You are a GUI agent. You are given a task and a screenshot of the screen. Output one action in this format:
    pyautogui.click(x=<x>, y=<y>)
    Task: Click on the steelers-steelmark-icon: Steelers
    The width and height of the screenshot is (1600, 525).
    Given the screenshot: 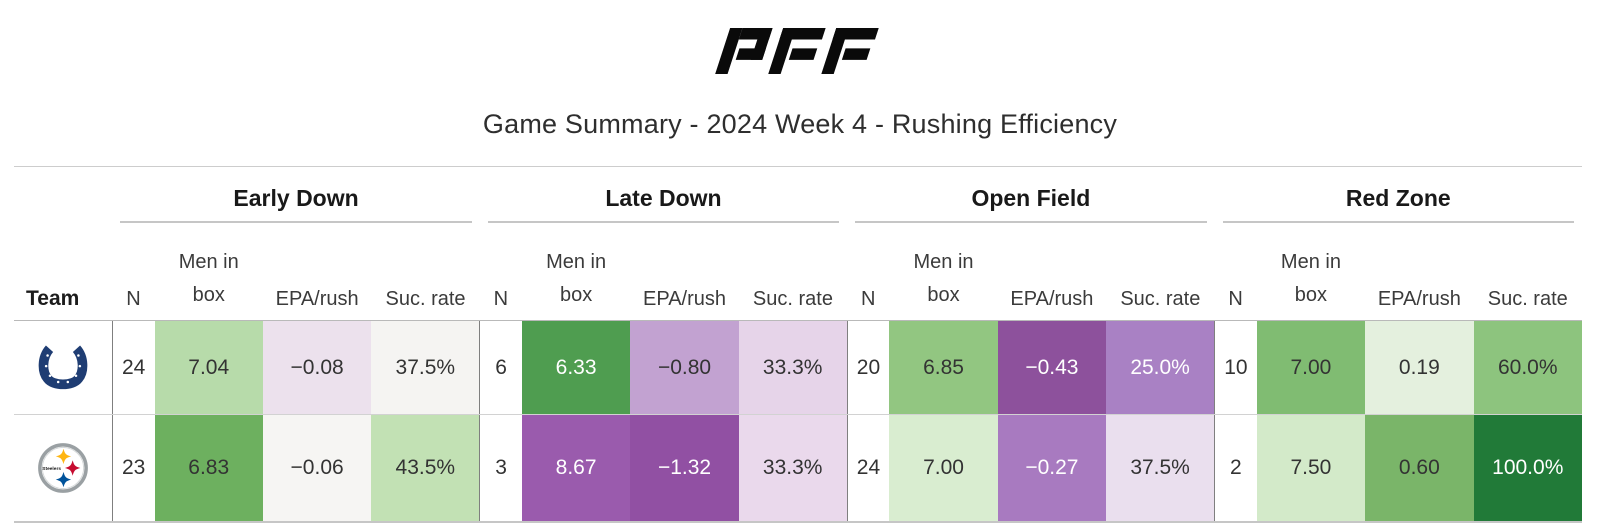 What is the action you would take?
    pyautogui.click(x=63, y=468)
    